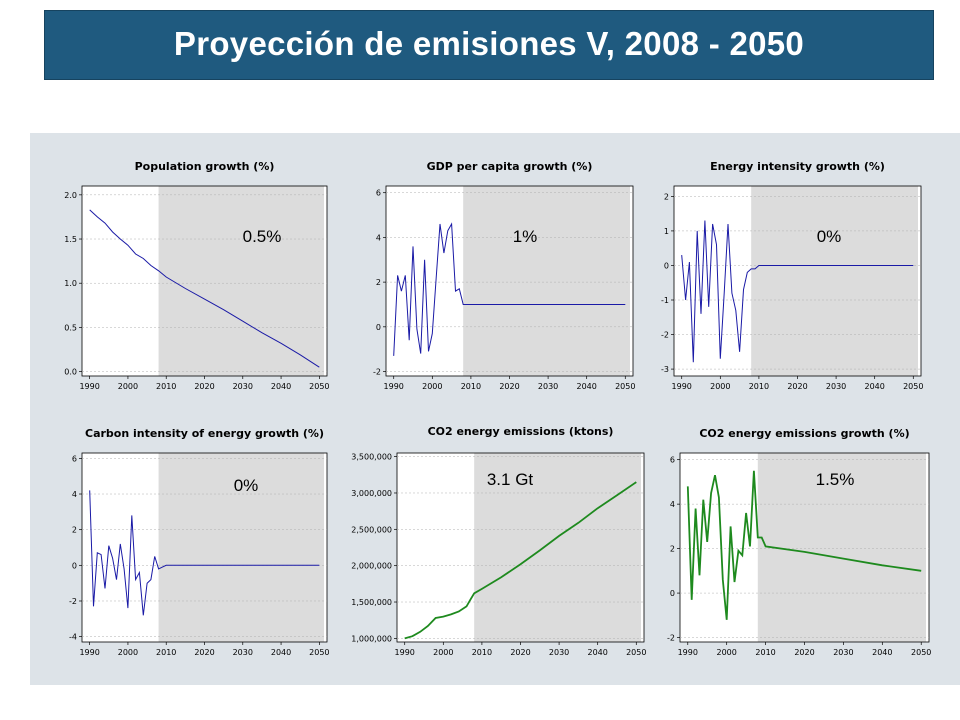  What do you see at coordinates (797, 386) in the screenshot?
I see `energy-xtick-label: 2020` at bounding box center [797, 386].